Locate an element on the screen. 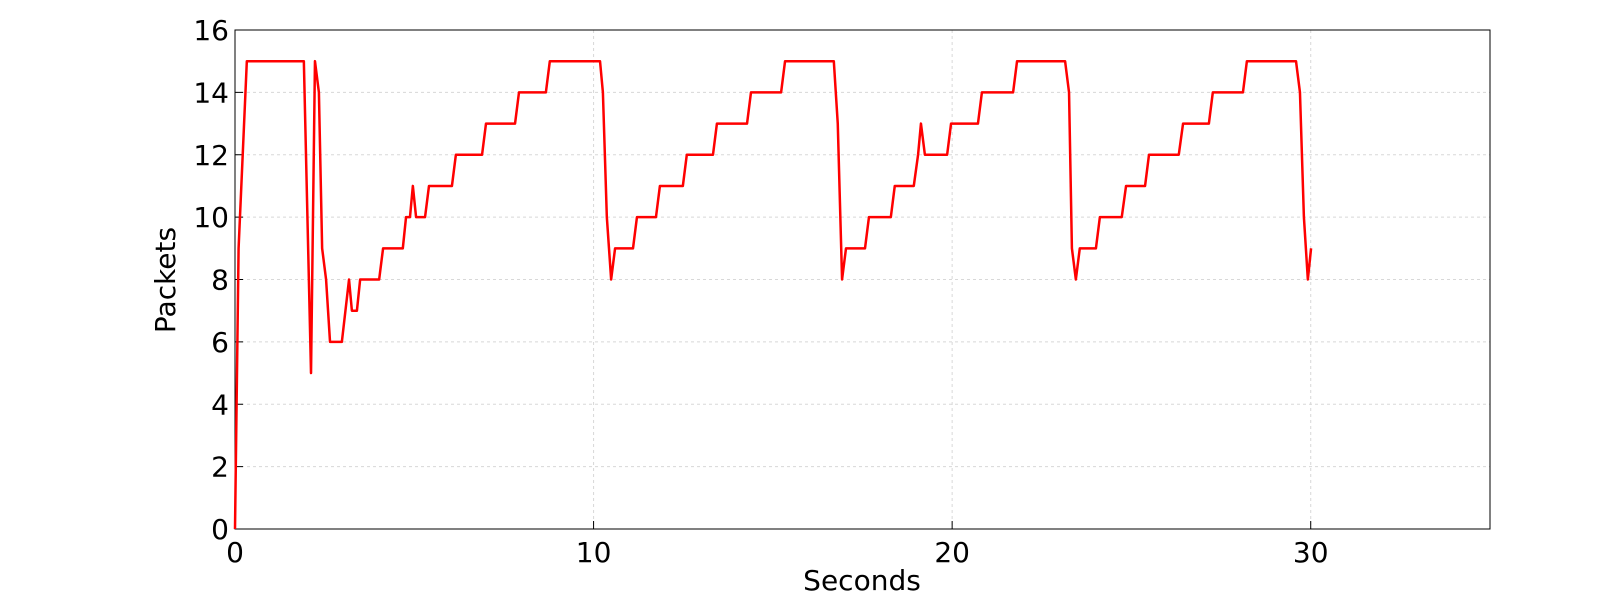 This screenshot has height=600, width=1600. x-tick-label: 30 is located at coordinates (1311, 552).